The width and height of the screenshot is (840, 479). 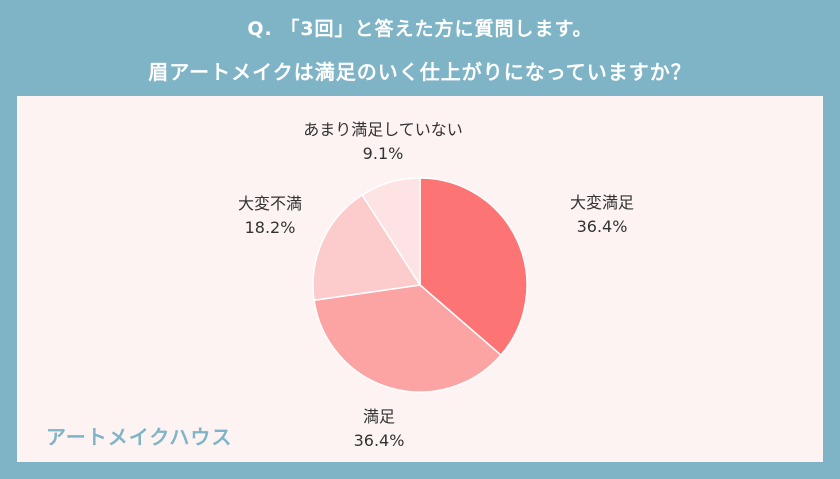 What do you see at coordinates (379, 416) in the screenshot?
I see `slice-label-satisfied: 満足` at bounding box center [379, 416].